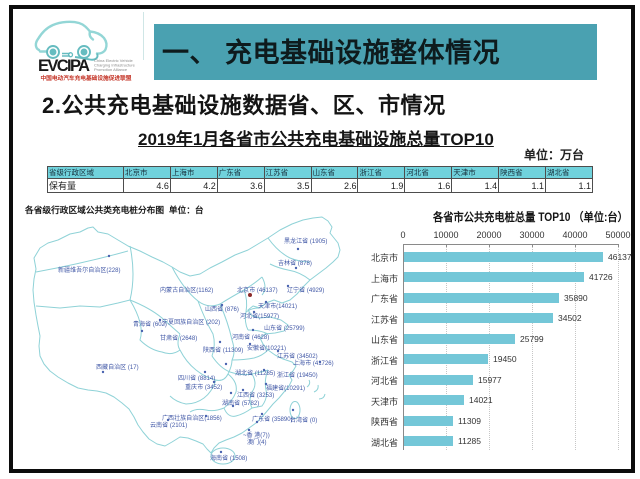 This screenshot has width=640, height=479. What do you see at coordinates (297, 356) in the screenshot?
I see `svg-text: 江苏省 (34502)` at bounding box center [297, 356].